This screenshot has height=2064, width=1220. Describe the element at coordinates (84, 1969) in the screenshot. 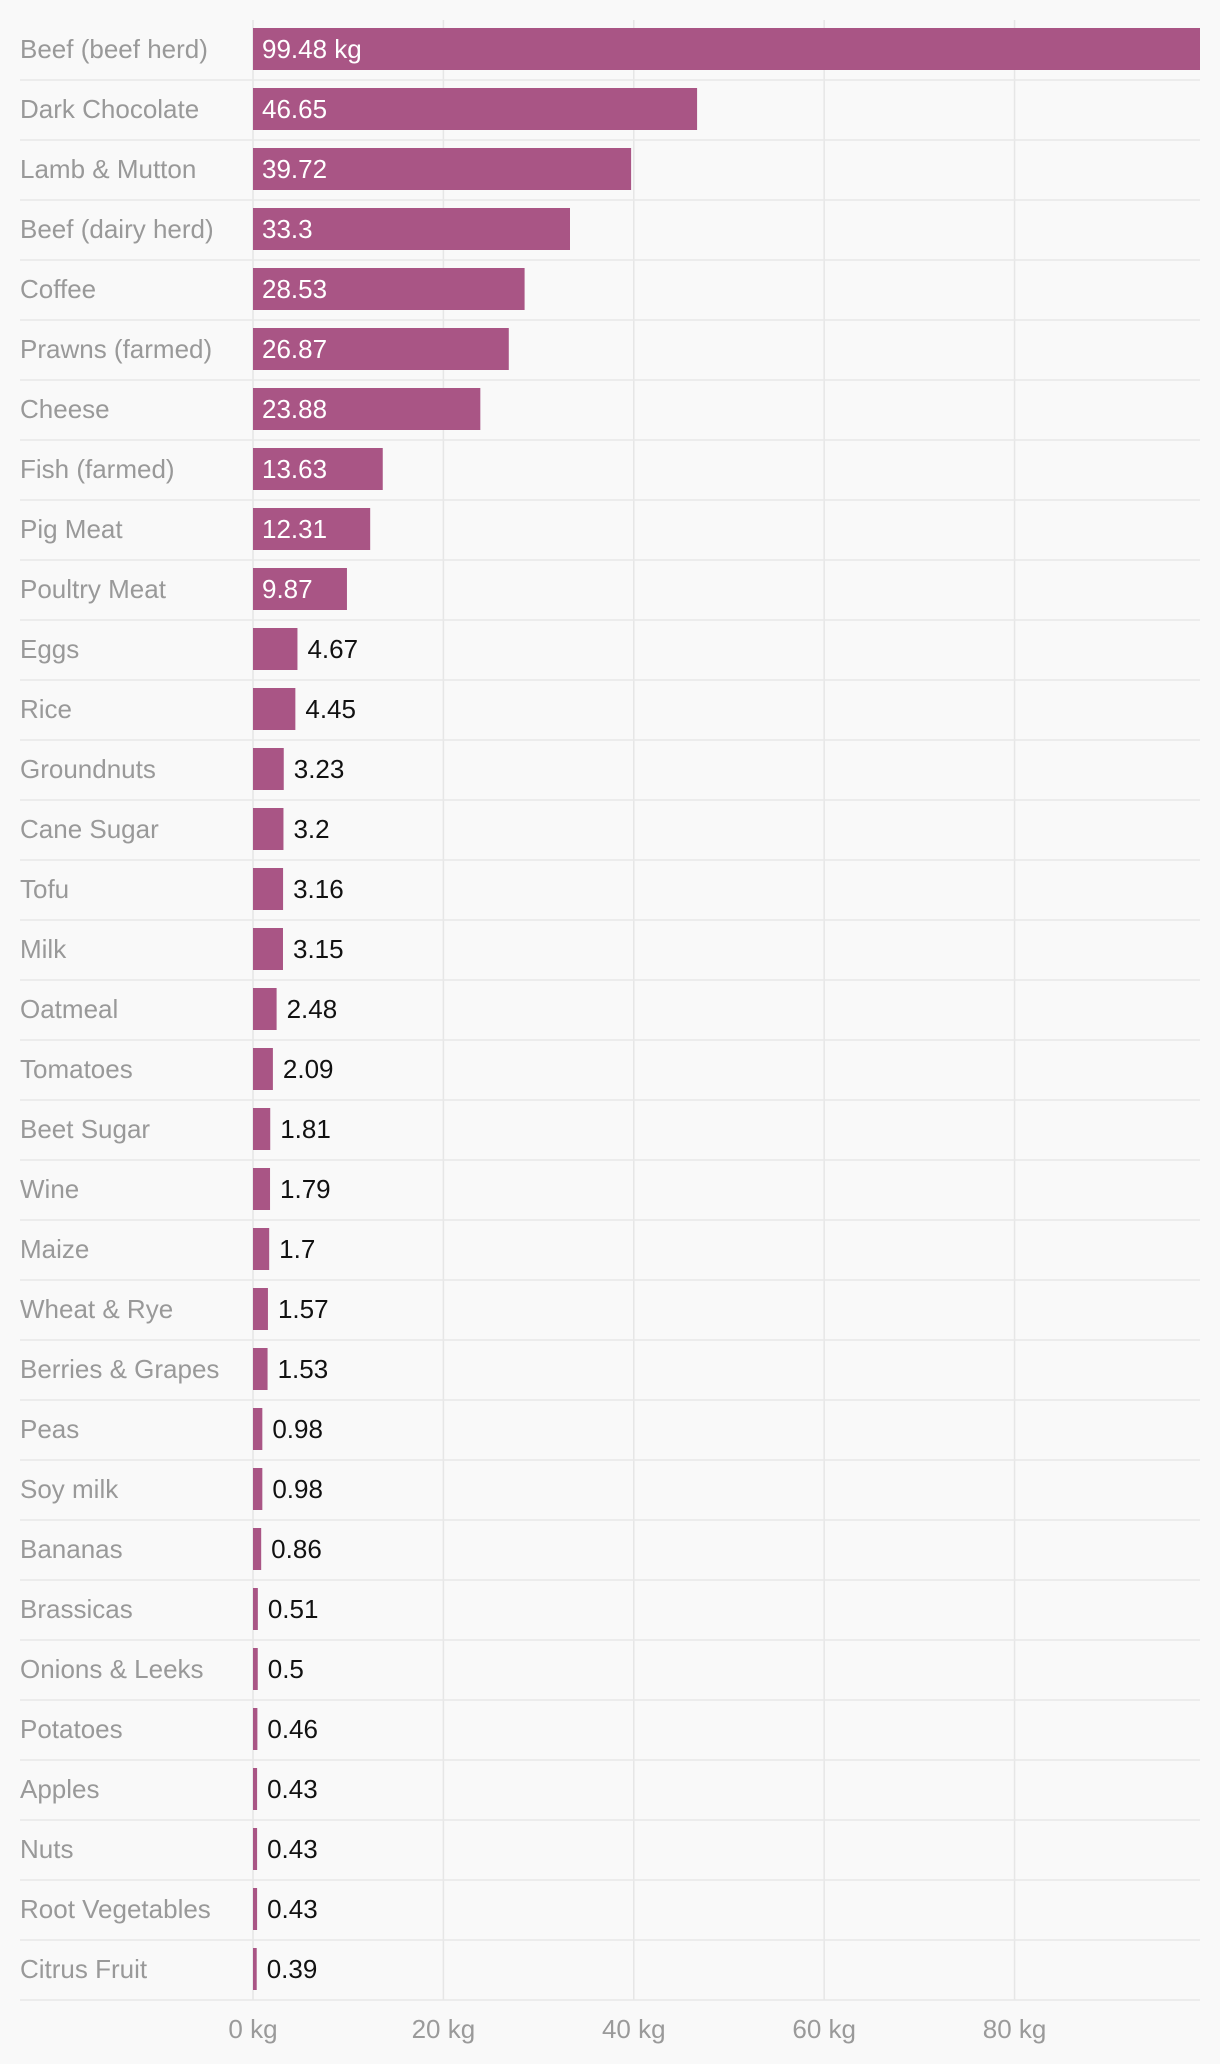

I see `category-label: Citrus Fruit` at that location.